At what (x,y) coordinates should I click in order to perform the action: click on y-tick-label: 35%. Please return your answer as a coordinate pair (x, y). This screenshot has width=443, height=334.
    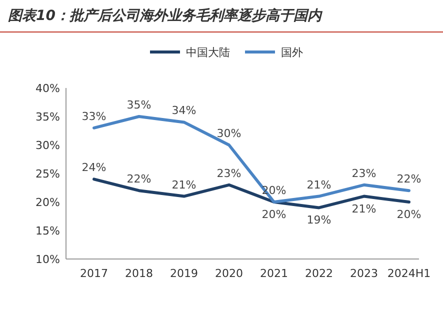
    Looking at the image, I should click on (48, 117).